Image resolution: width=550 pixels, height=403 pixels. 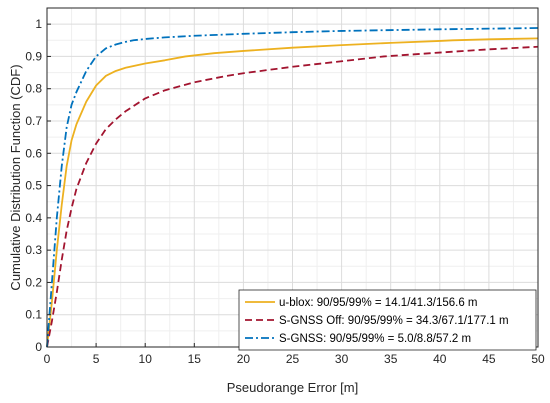 What do you see at coordinates (391, 359) in the screenshot?
I see `x-tick-label: 35` at bounding box center [391, 359].